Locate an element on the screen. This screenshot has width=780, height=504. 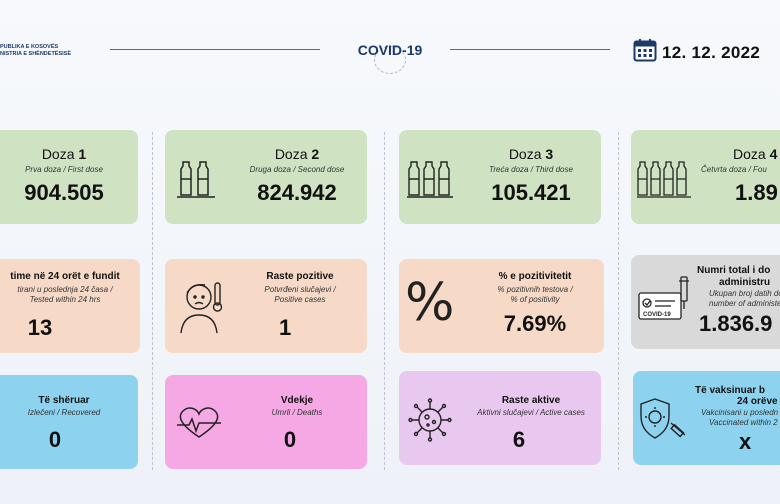
deaths-subtitle: Umrli / Deaths is located at coordinates (297, 412).